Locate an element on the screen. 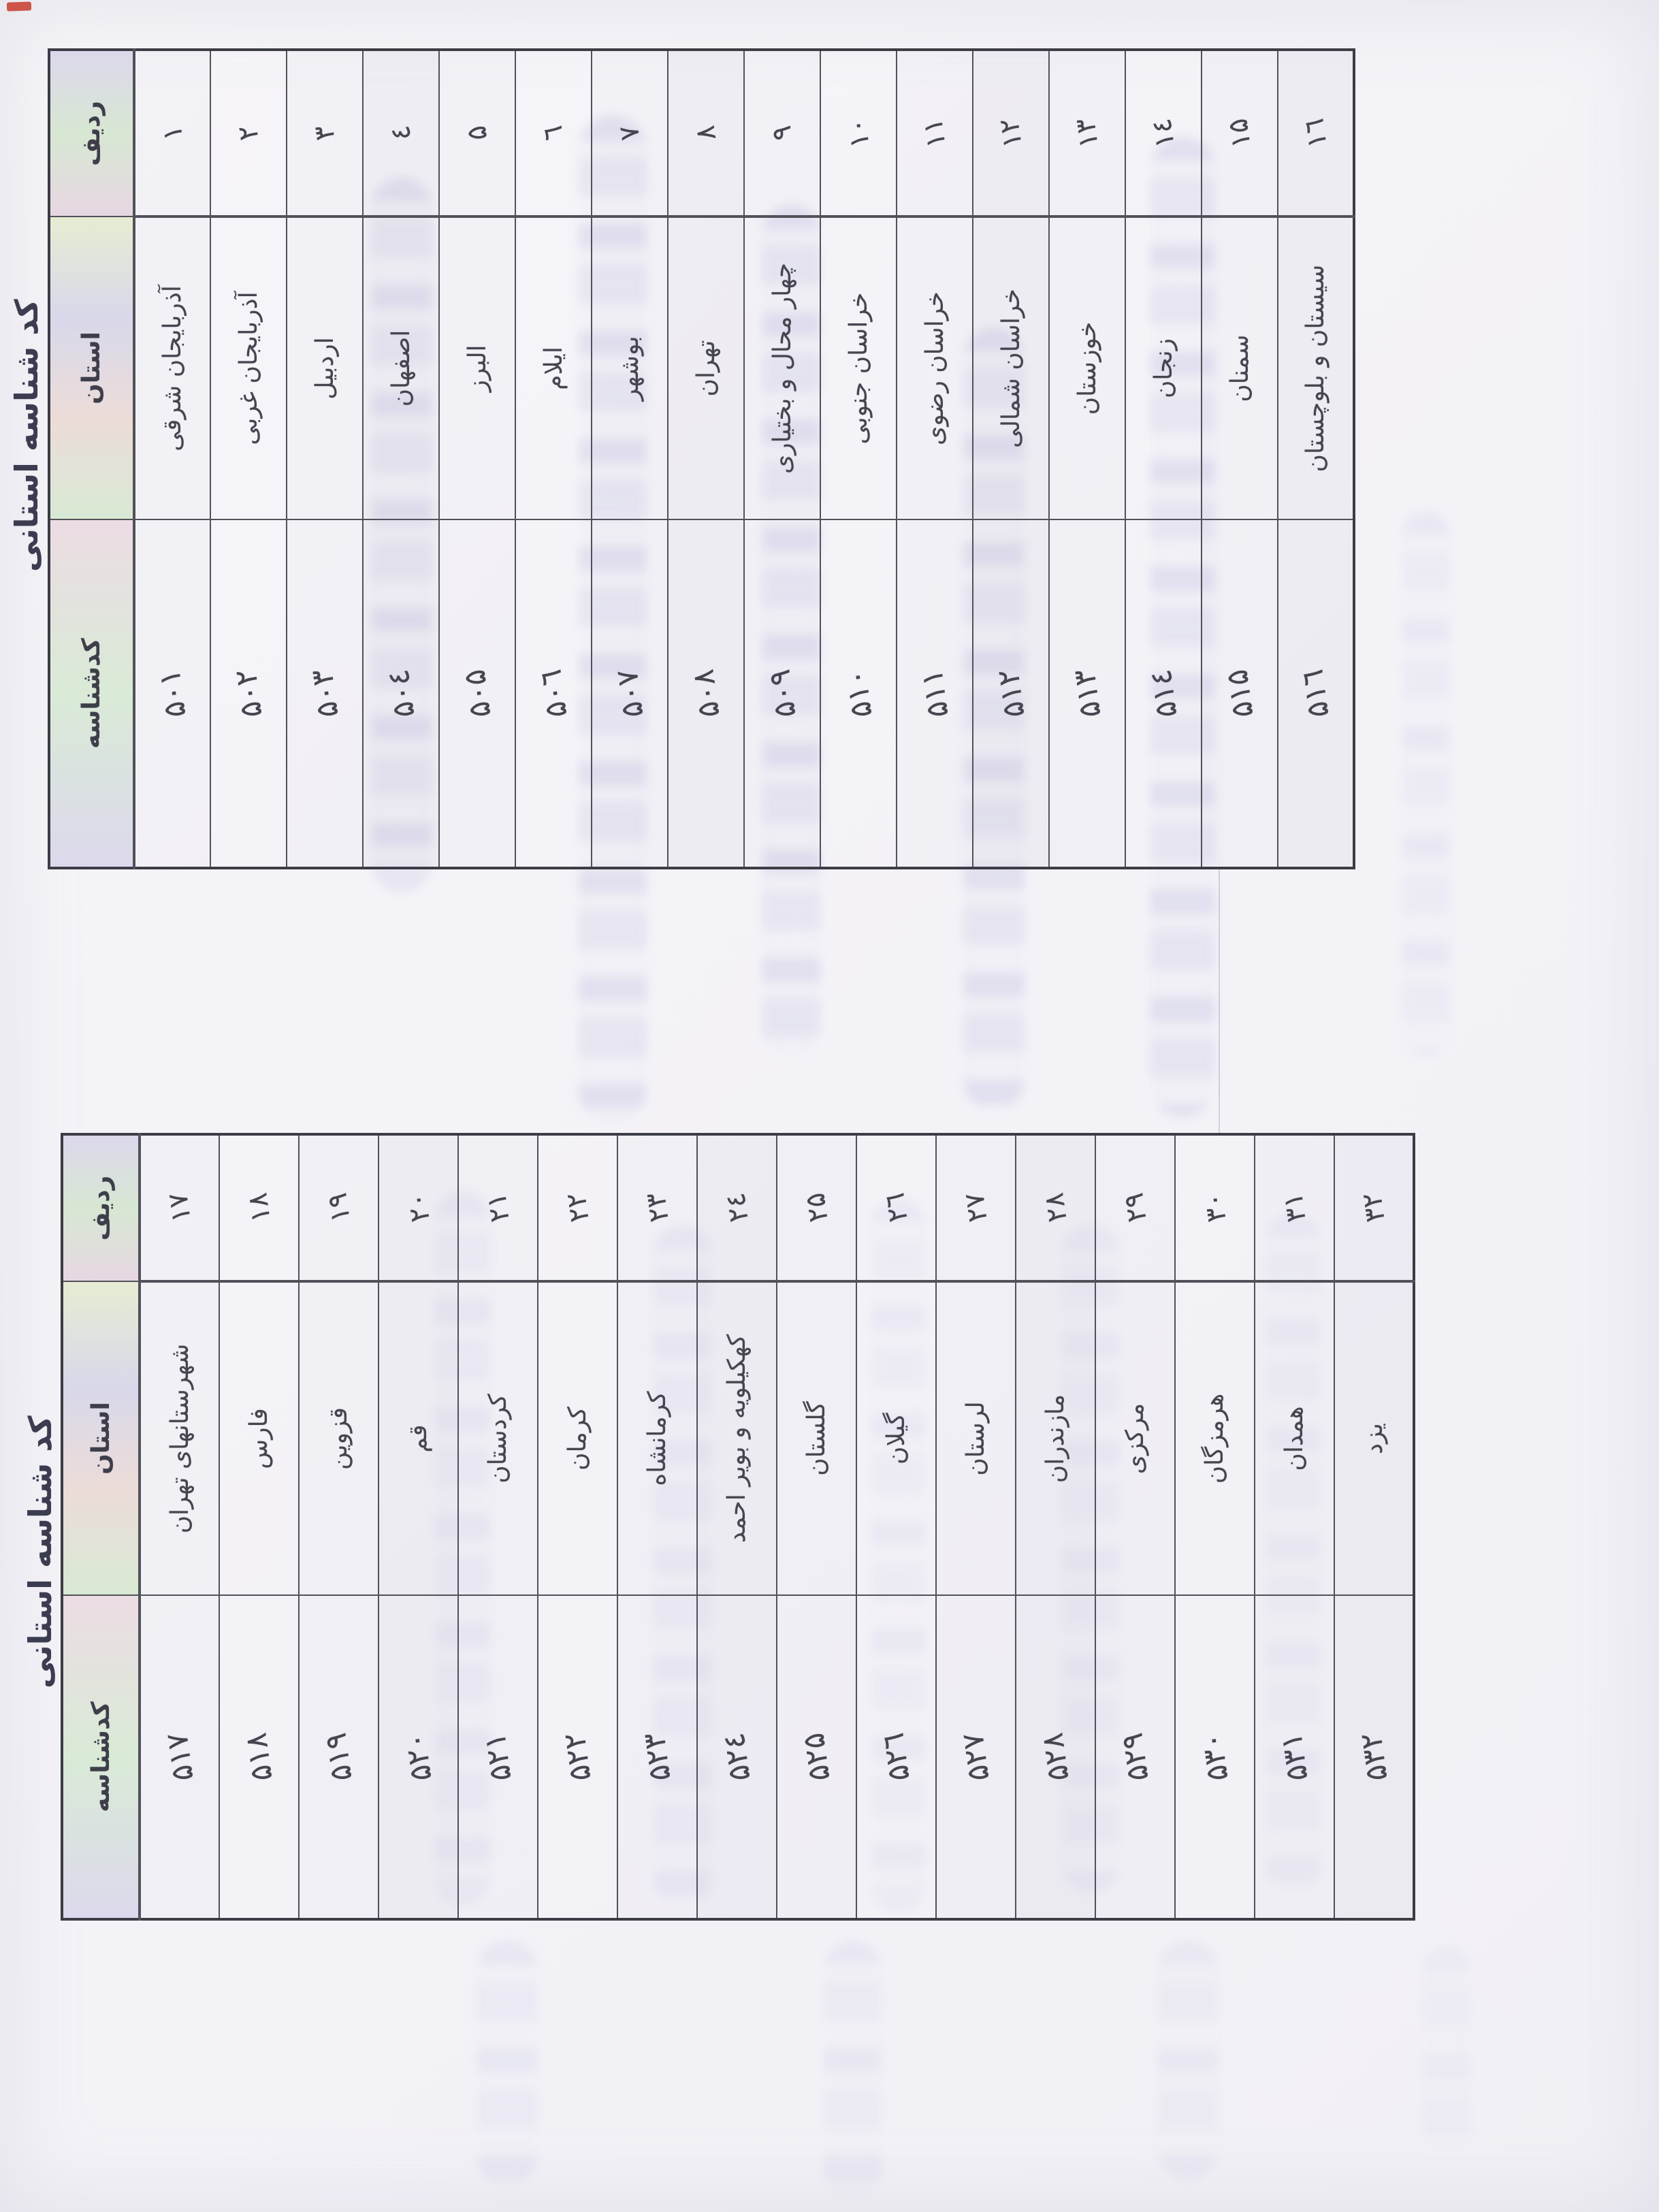 The height and width of the screenshot is (2212, 1659). province-name-cell: کرمان is located at coordinates (577, 1438).